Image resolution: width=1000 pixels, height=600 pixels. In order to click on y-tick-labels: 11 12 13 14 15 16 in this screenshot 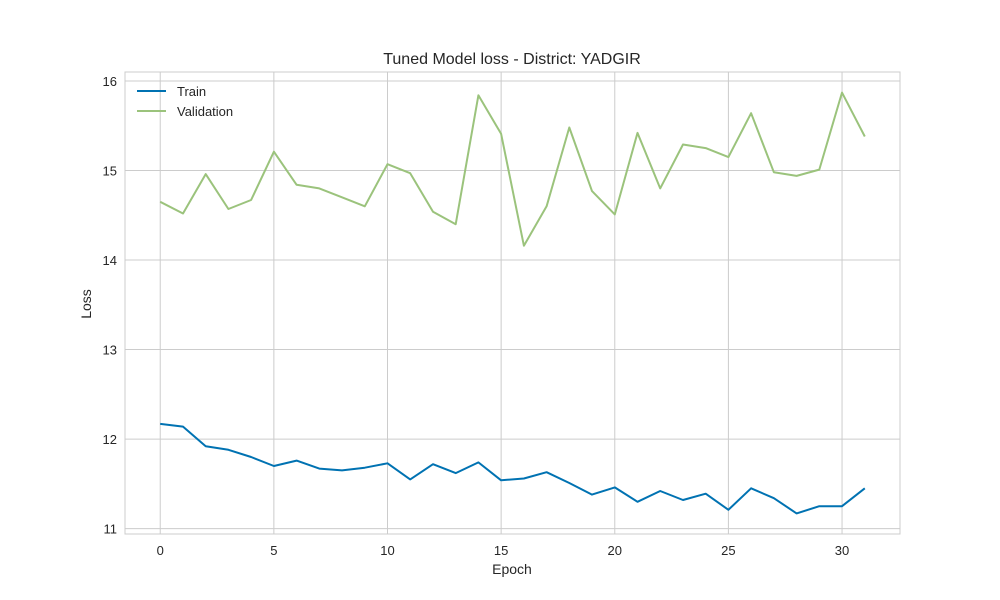, I will do `click(110, 305)`.